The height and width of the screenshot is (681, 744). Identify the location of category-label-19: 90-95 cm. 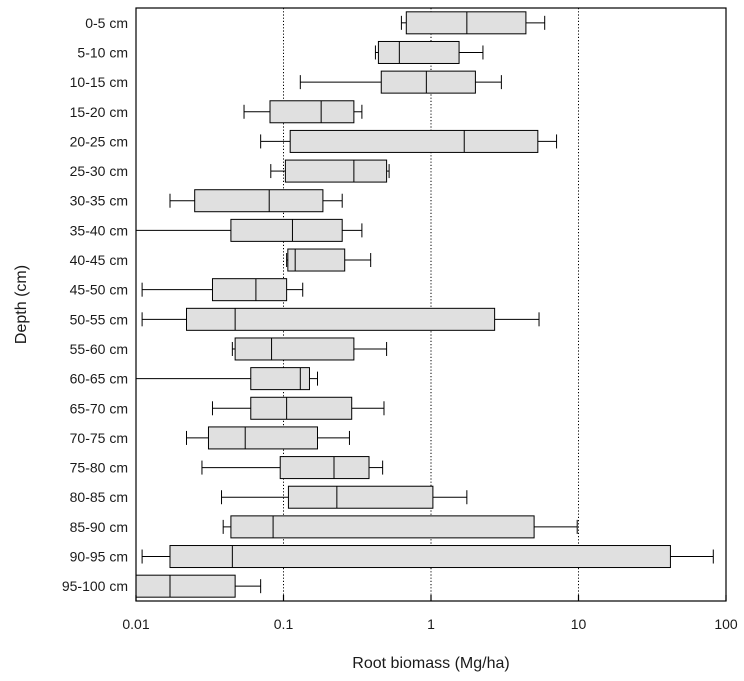
(99, 557).